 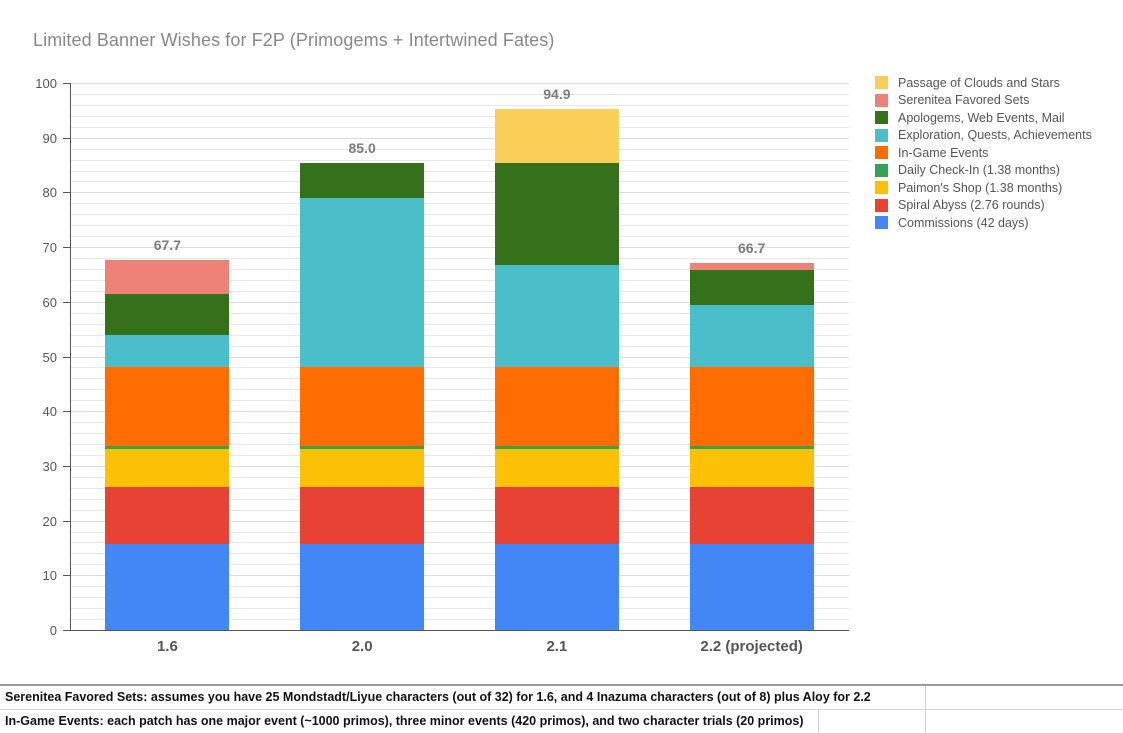 I want to click on legend-item-label: Apologems, Web Events, Mail, so click(x=981, y=117).